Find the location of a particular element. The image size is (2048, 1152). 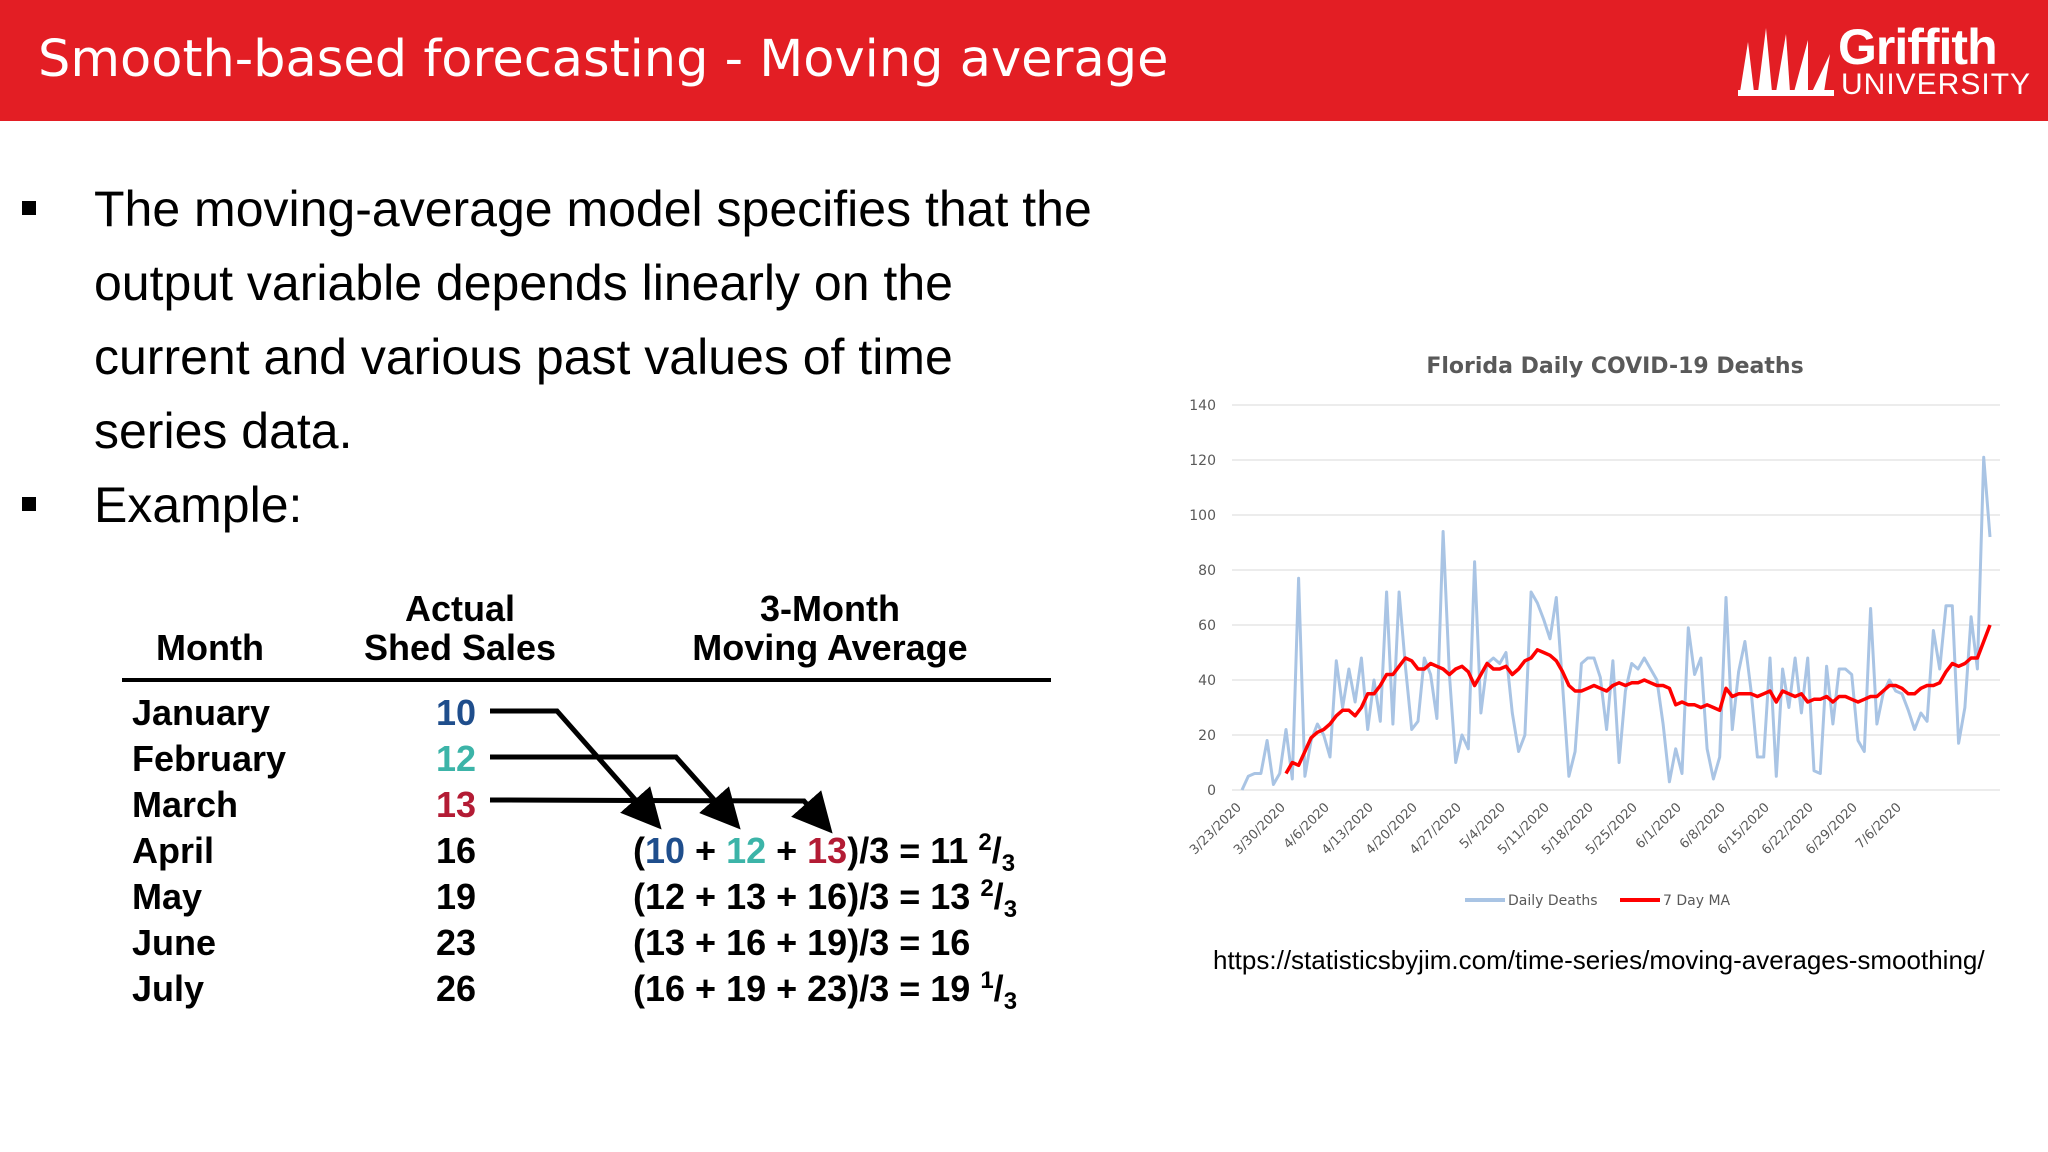

jul-frac-num: 1 is located at coordinates (987, 980).